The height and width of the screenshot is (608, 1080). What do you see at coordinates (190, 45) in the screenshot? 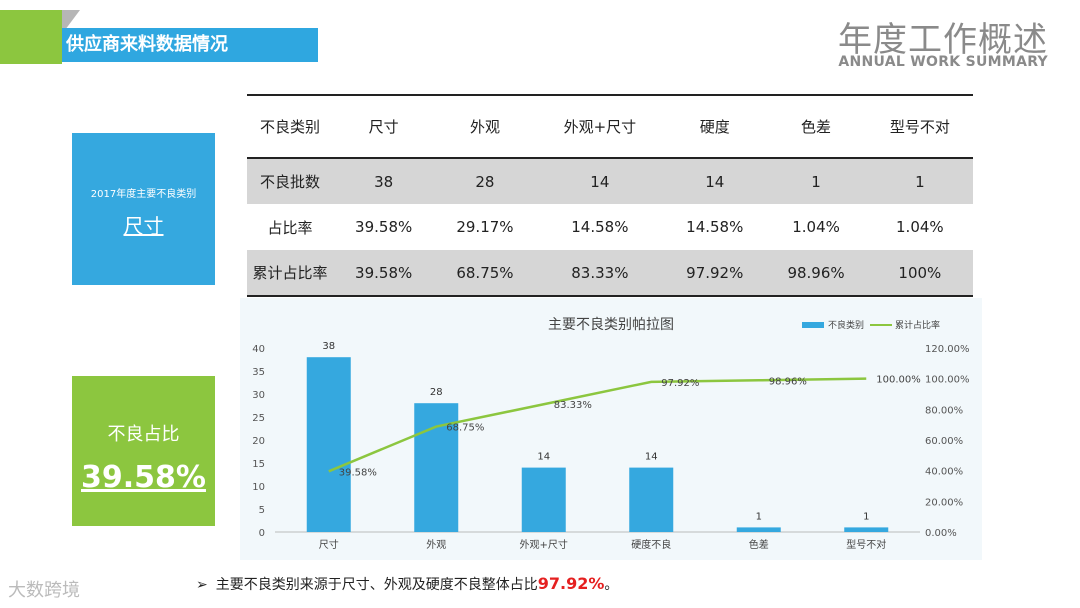
I see `section-title: 供应商来料数据情况` at bounding box center [190, 45].